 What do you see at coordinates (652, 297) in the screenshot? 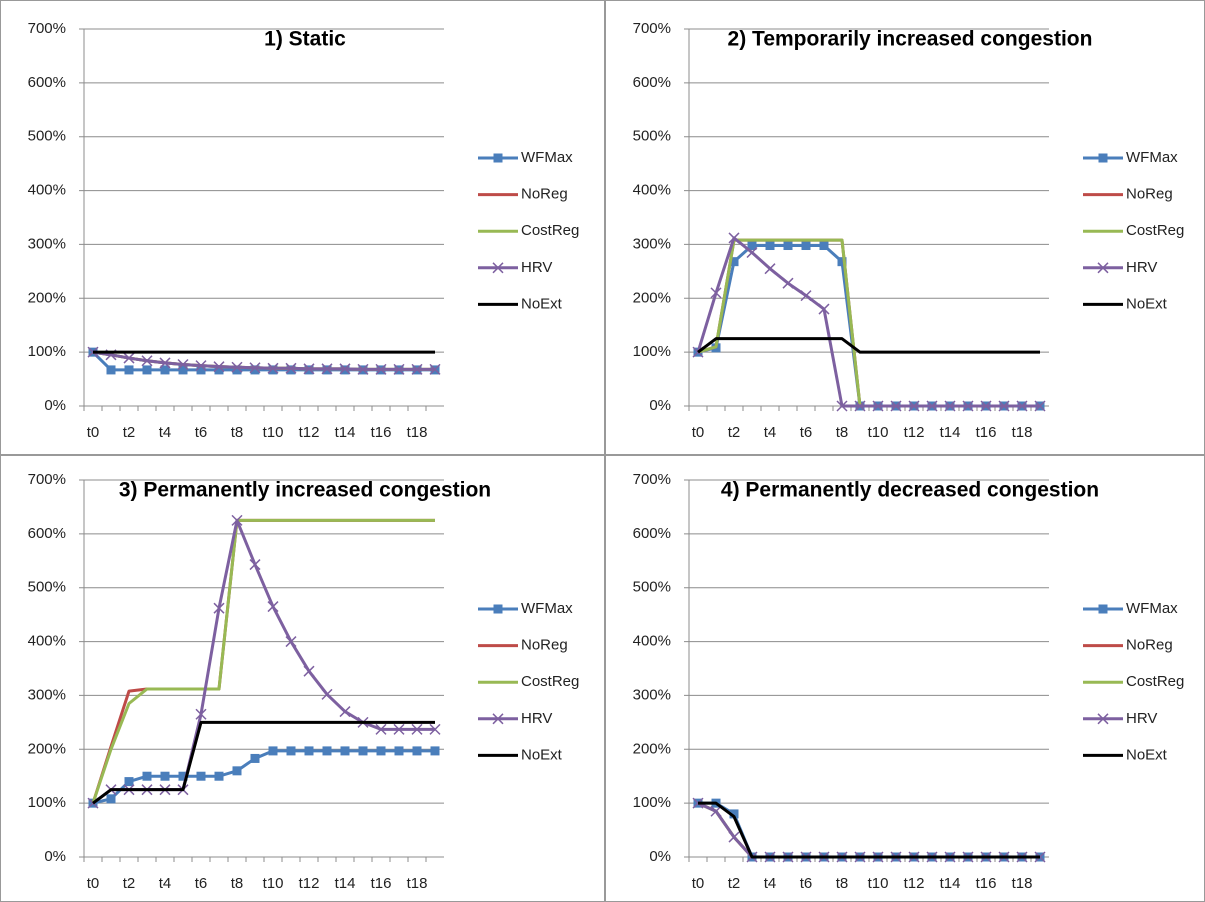
I see `y-tick-label: 200%` at bounding box center [652, 297].